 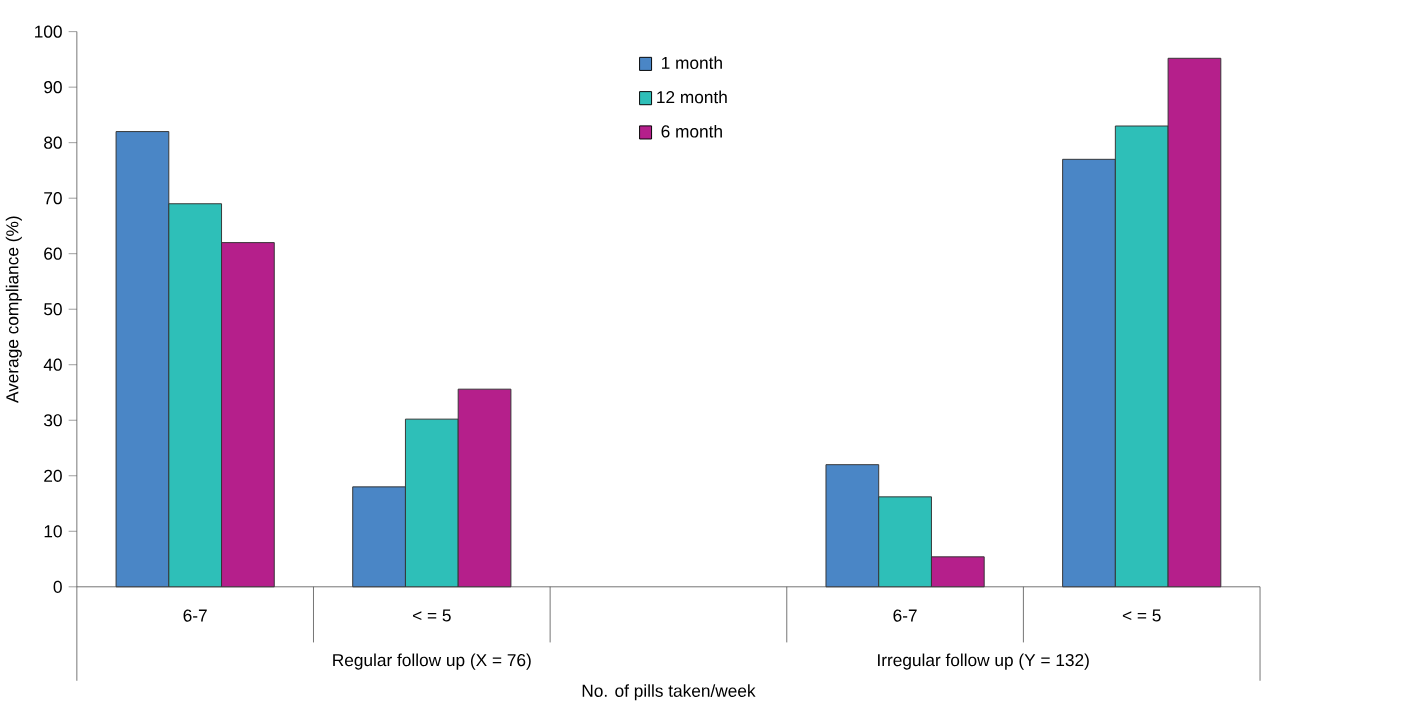 What do you see at coordinates (692, 97) in the screenshot?
I see `legend-label: 12 month` at bounding box center [692, 97].